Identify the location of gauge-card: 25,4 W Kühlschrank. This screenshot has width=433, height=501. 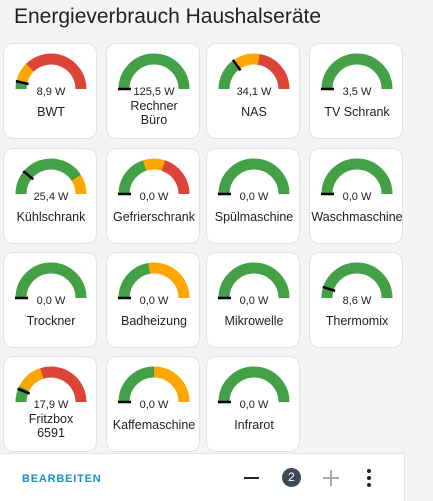
(50, 196).